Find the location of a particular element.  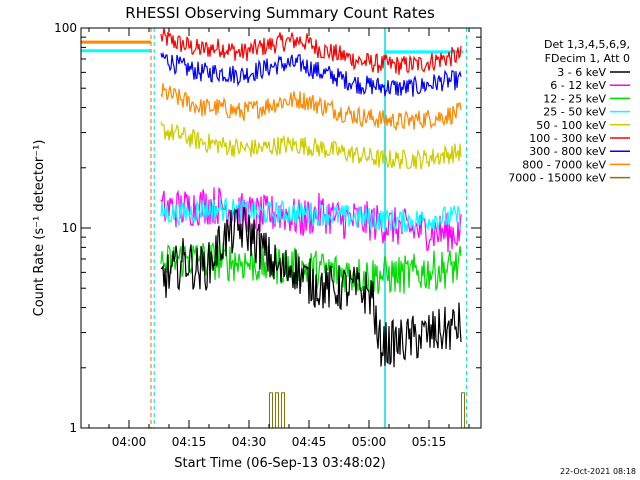

legend-label: 800 - 7000 keV is located at coordinates (564, 164).